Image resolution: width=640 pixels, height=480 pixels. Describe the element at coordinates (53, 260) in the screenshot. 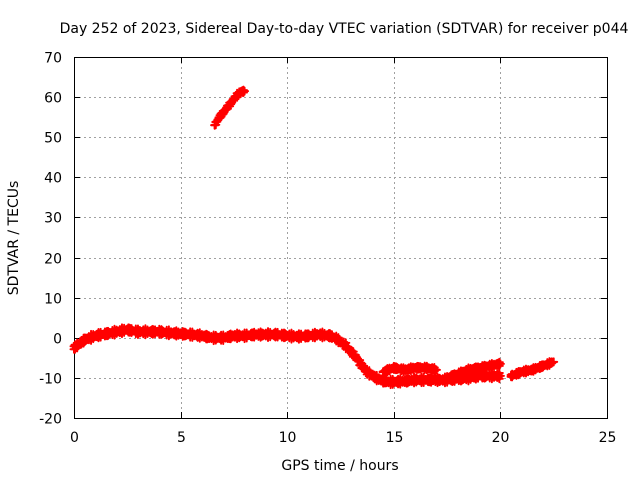

I see `y-tick-label: 20` at that location.